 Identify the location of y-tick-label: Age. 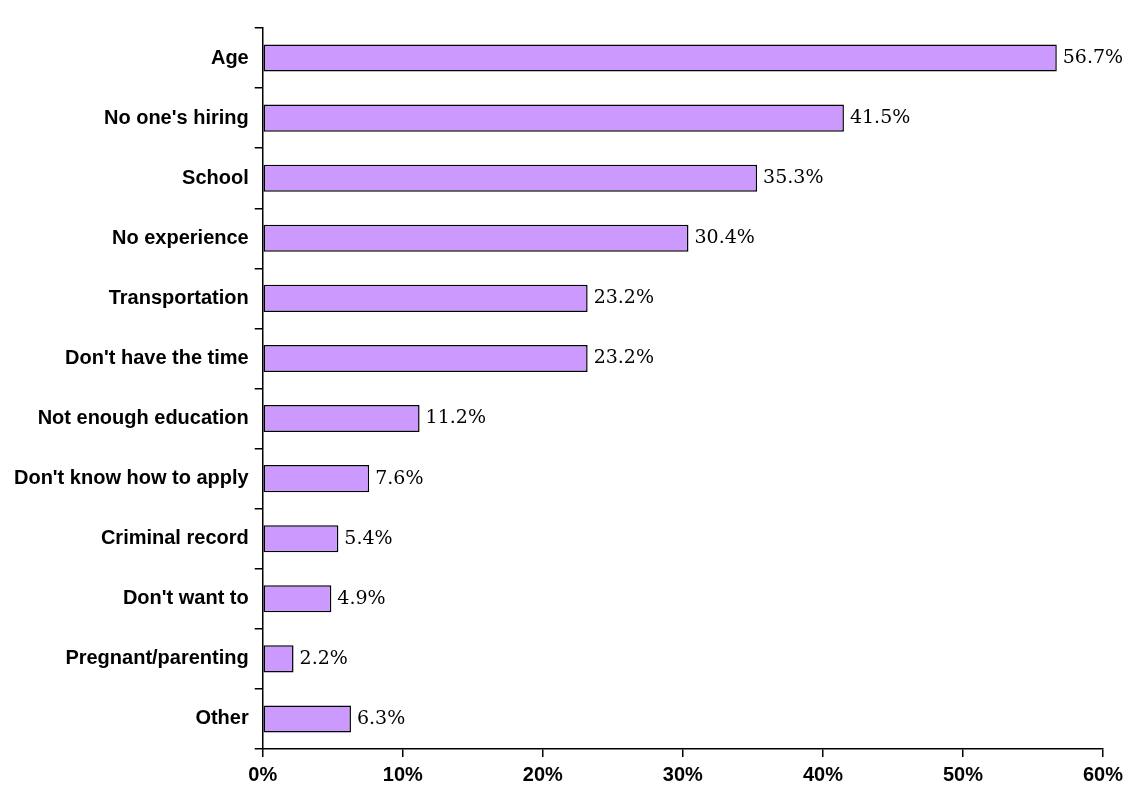
(229, 56).